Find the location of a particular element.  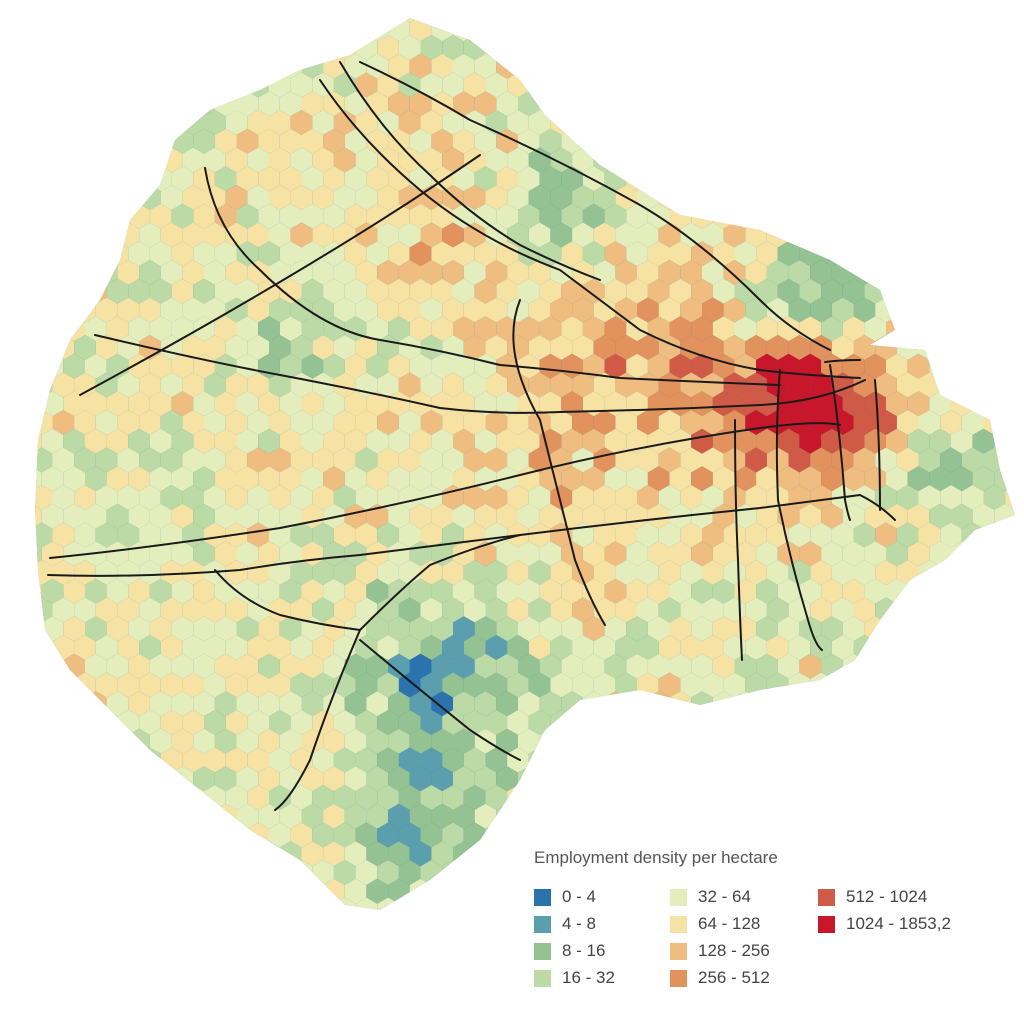

legend-swatch is located at coordinates (678, 951).